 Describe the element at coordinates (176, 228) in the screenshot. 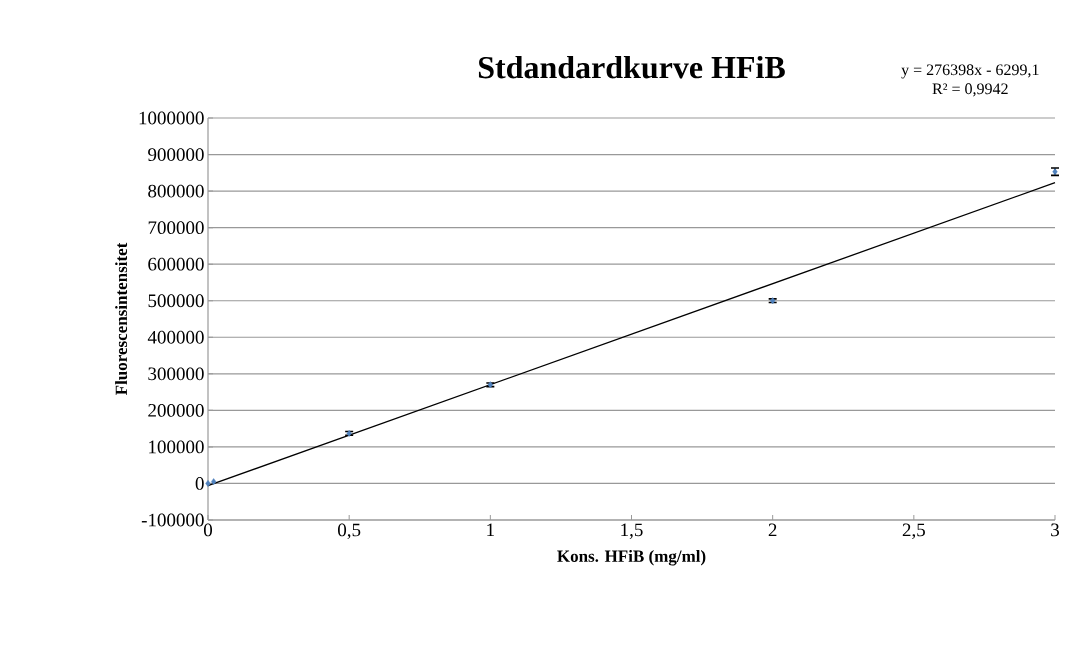

I see `y-tick-label: 700000` at that location.